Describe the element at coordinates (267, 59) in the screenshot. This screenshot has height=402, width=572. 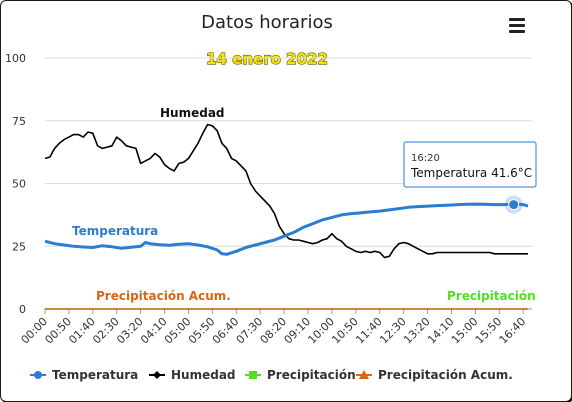
I see `chart-subtitle: 14 enero 2022` at that location.